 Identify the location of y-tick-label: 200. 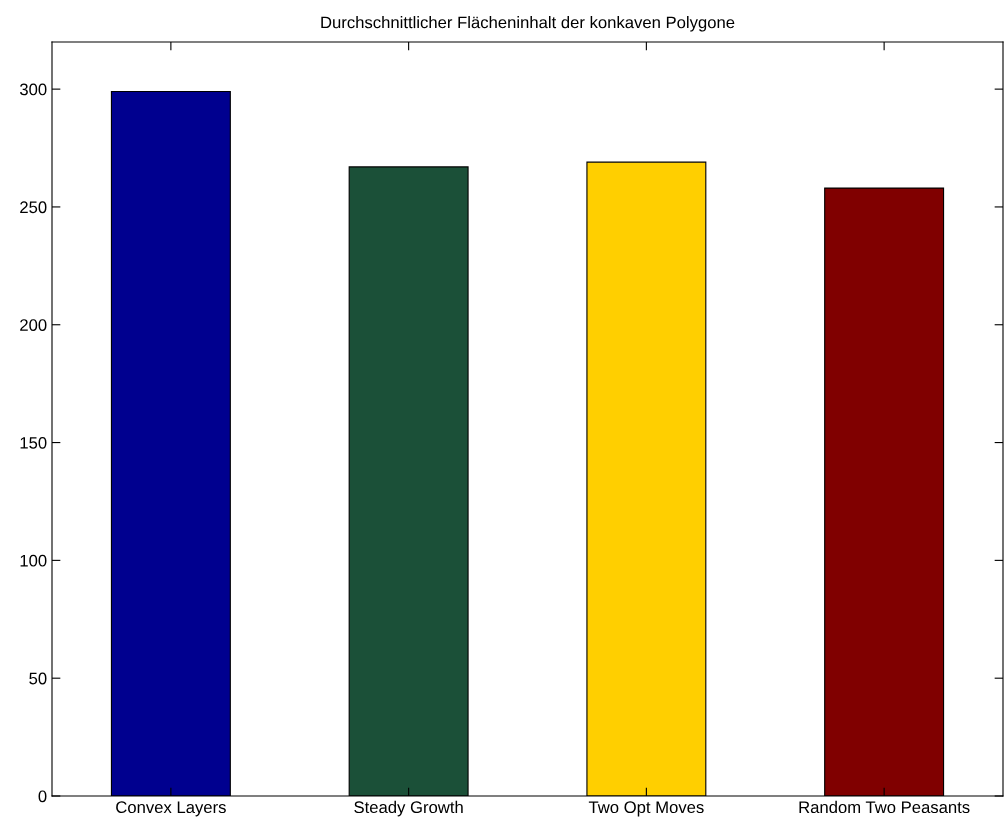
(33, 325).